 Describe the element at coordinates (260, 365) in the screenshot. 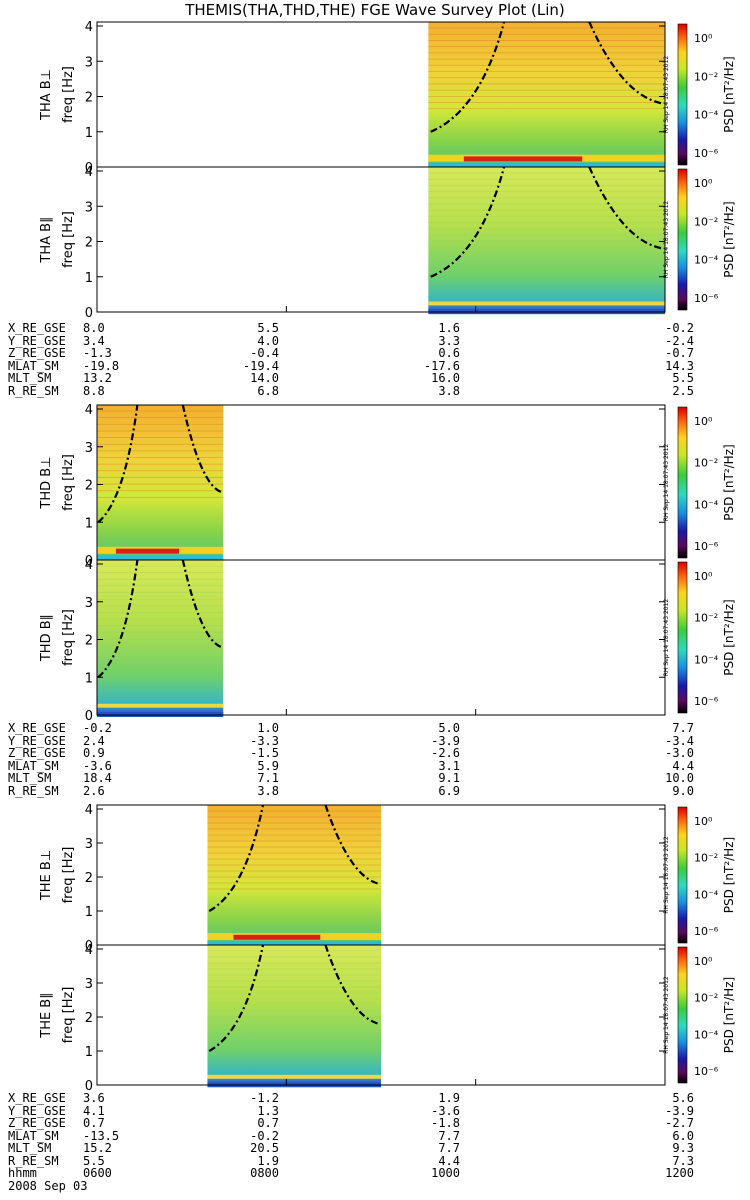

I see `ephemeris-value: -19.4` at that location.